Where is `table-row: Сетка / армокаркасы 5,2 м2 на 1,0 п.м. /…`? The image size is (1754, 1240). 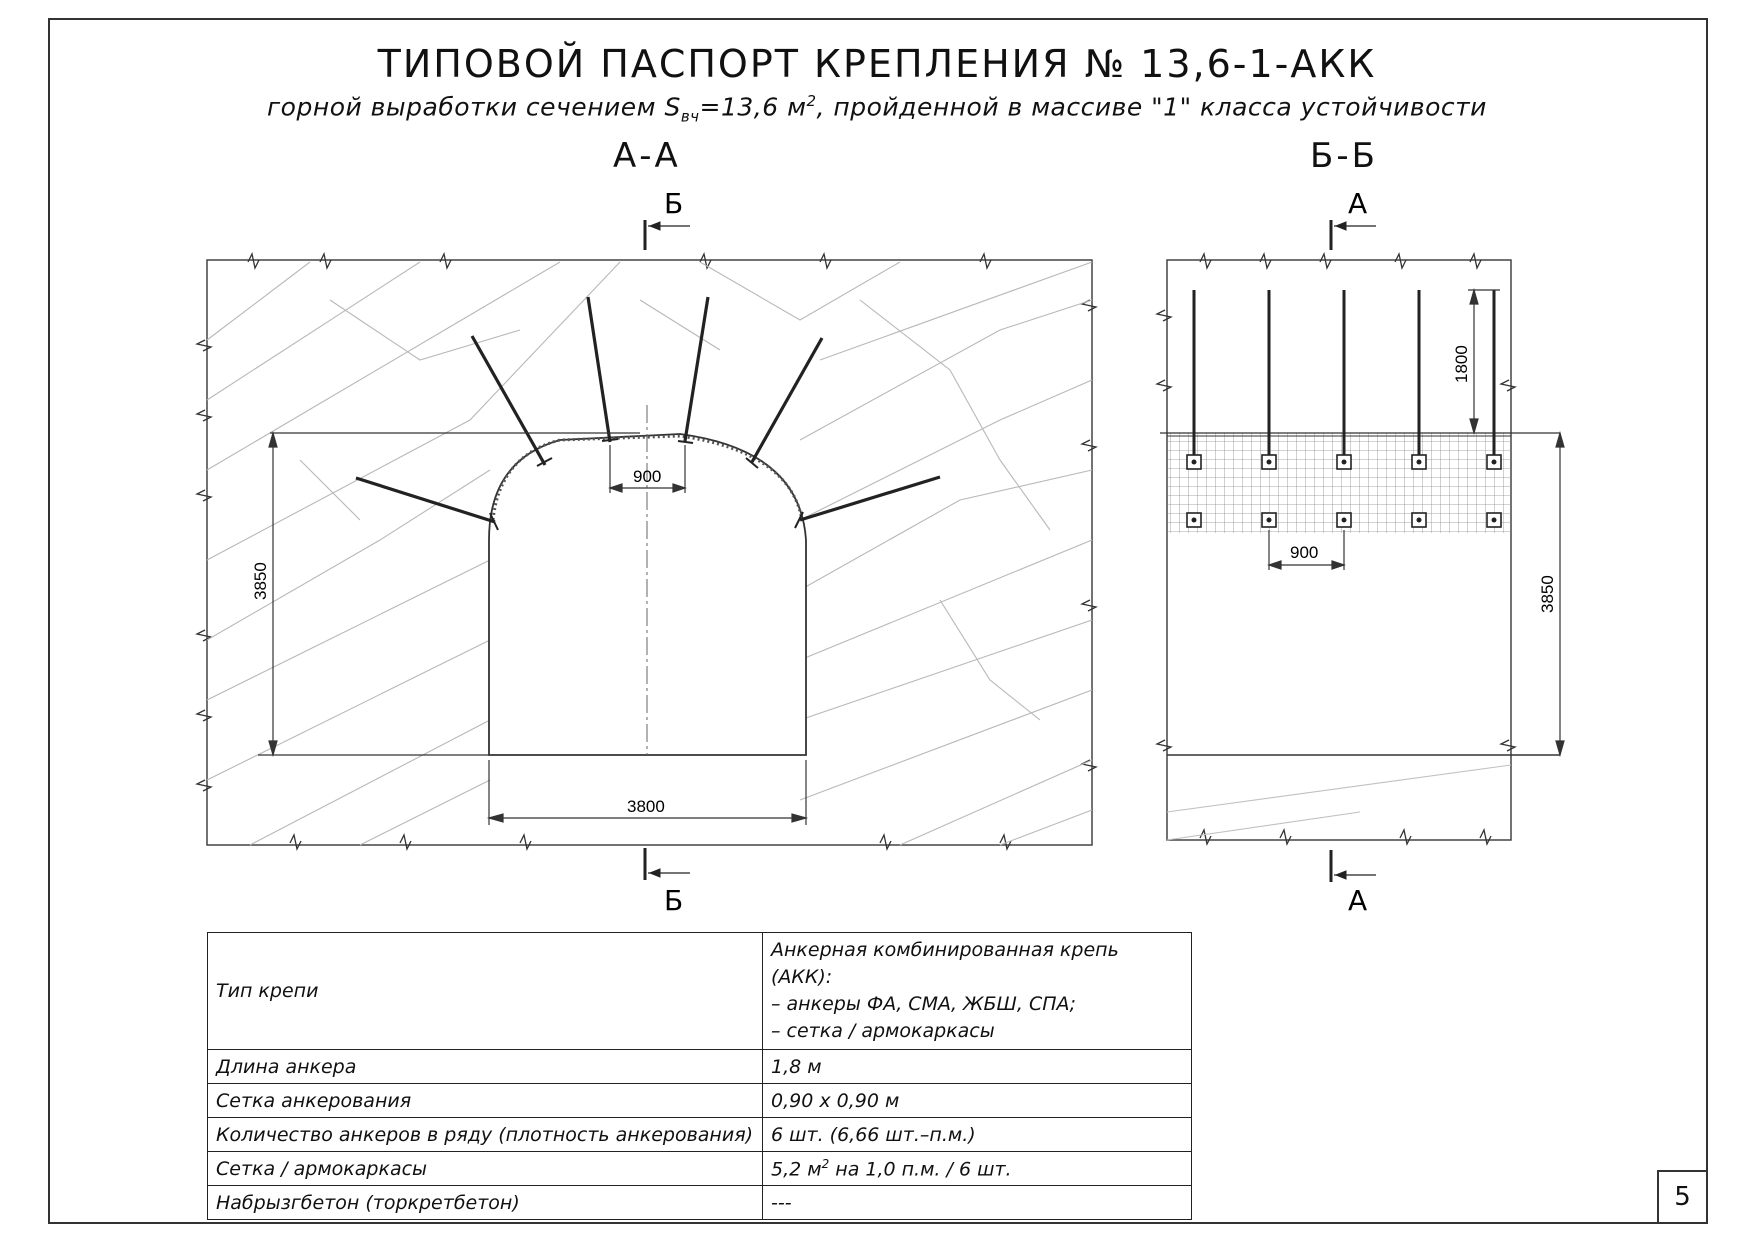 table-row: Сетка / армокаркасы 5,2 м2 на 1,0 п.м. /… is located at coordinates (699, 1168).